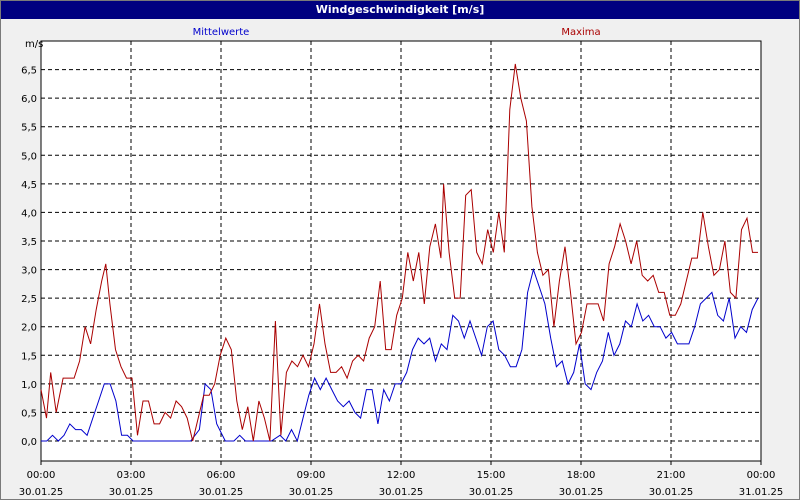 The height and width of the screenshot is (500, 800). What do you see at coordinates (29, 156) in the screenshot?
I see `y-tick-label: 5,0` at bounding box center [29, 156].